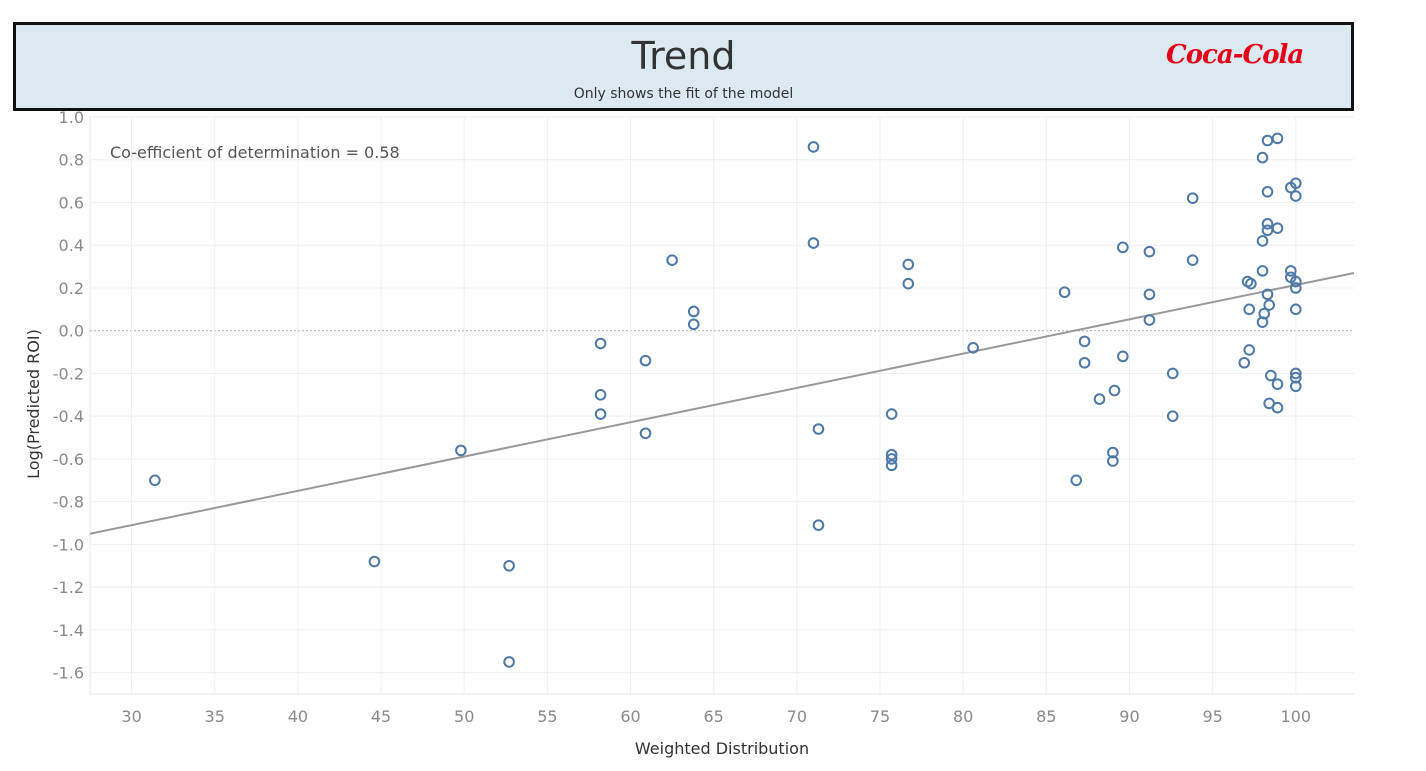 Image resolution: width=1426 pixels, height=771 pixels. What do you see at coordinates (33, 404) in the screenshot?
I see `y-axis-title: Log(Predicted ROI)` at bounding box center [33, 404].